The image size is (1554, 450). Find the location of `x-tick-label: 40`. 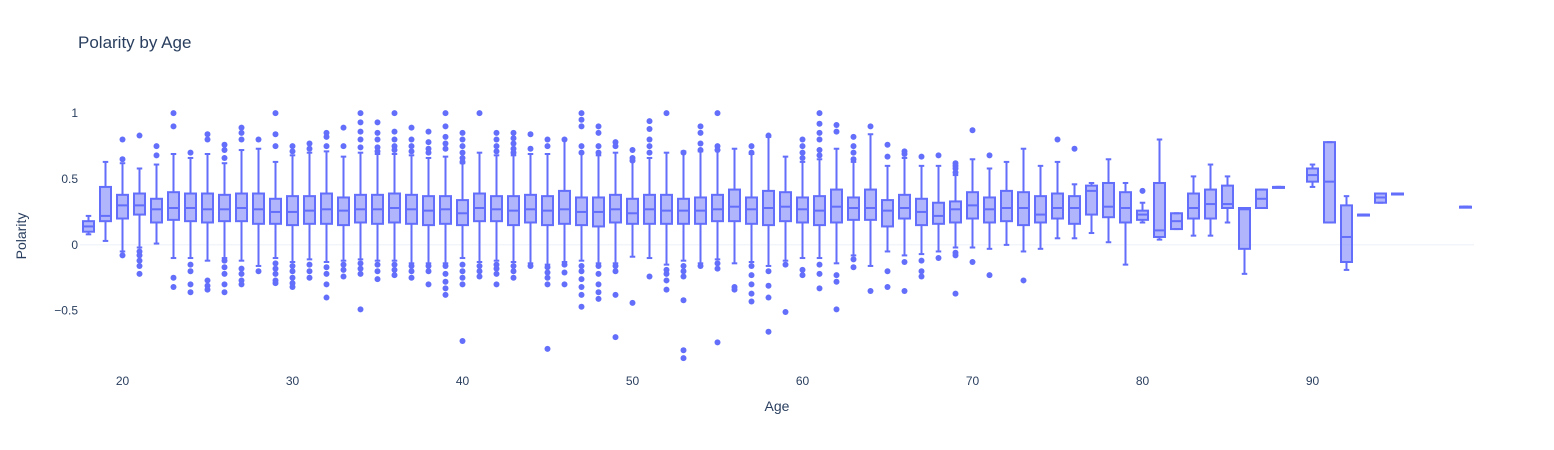

x-tick-label: 40 is located at coordinates (463, 381).